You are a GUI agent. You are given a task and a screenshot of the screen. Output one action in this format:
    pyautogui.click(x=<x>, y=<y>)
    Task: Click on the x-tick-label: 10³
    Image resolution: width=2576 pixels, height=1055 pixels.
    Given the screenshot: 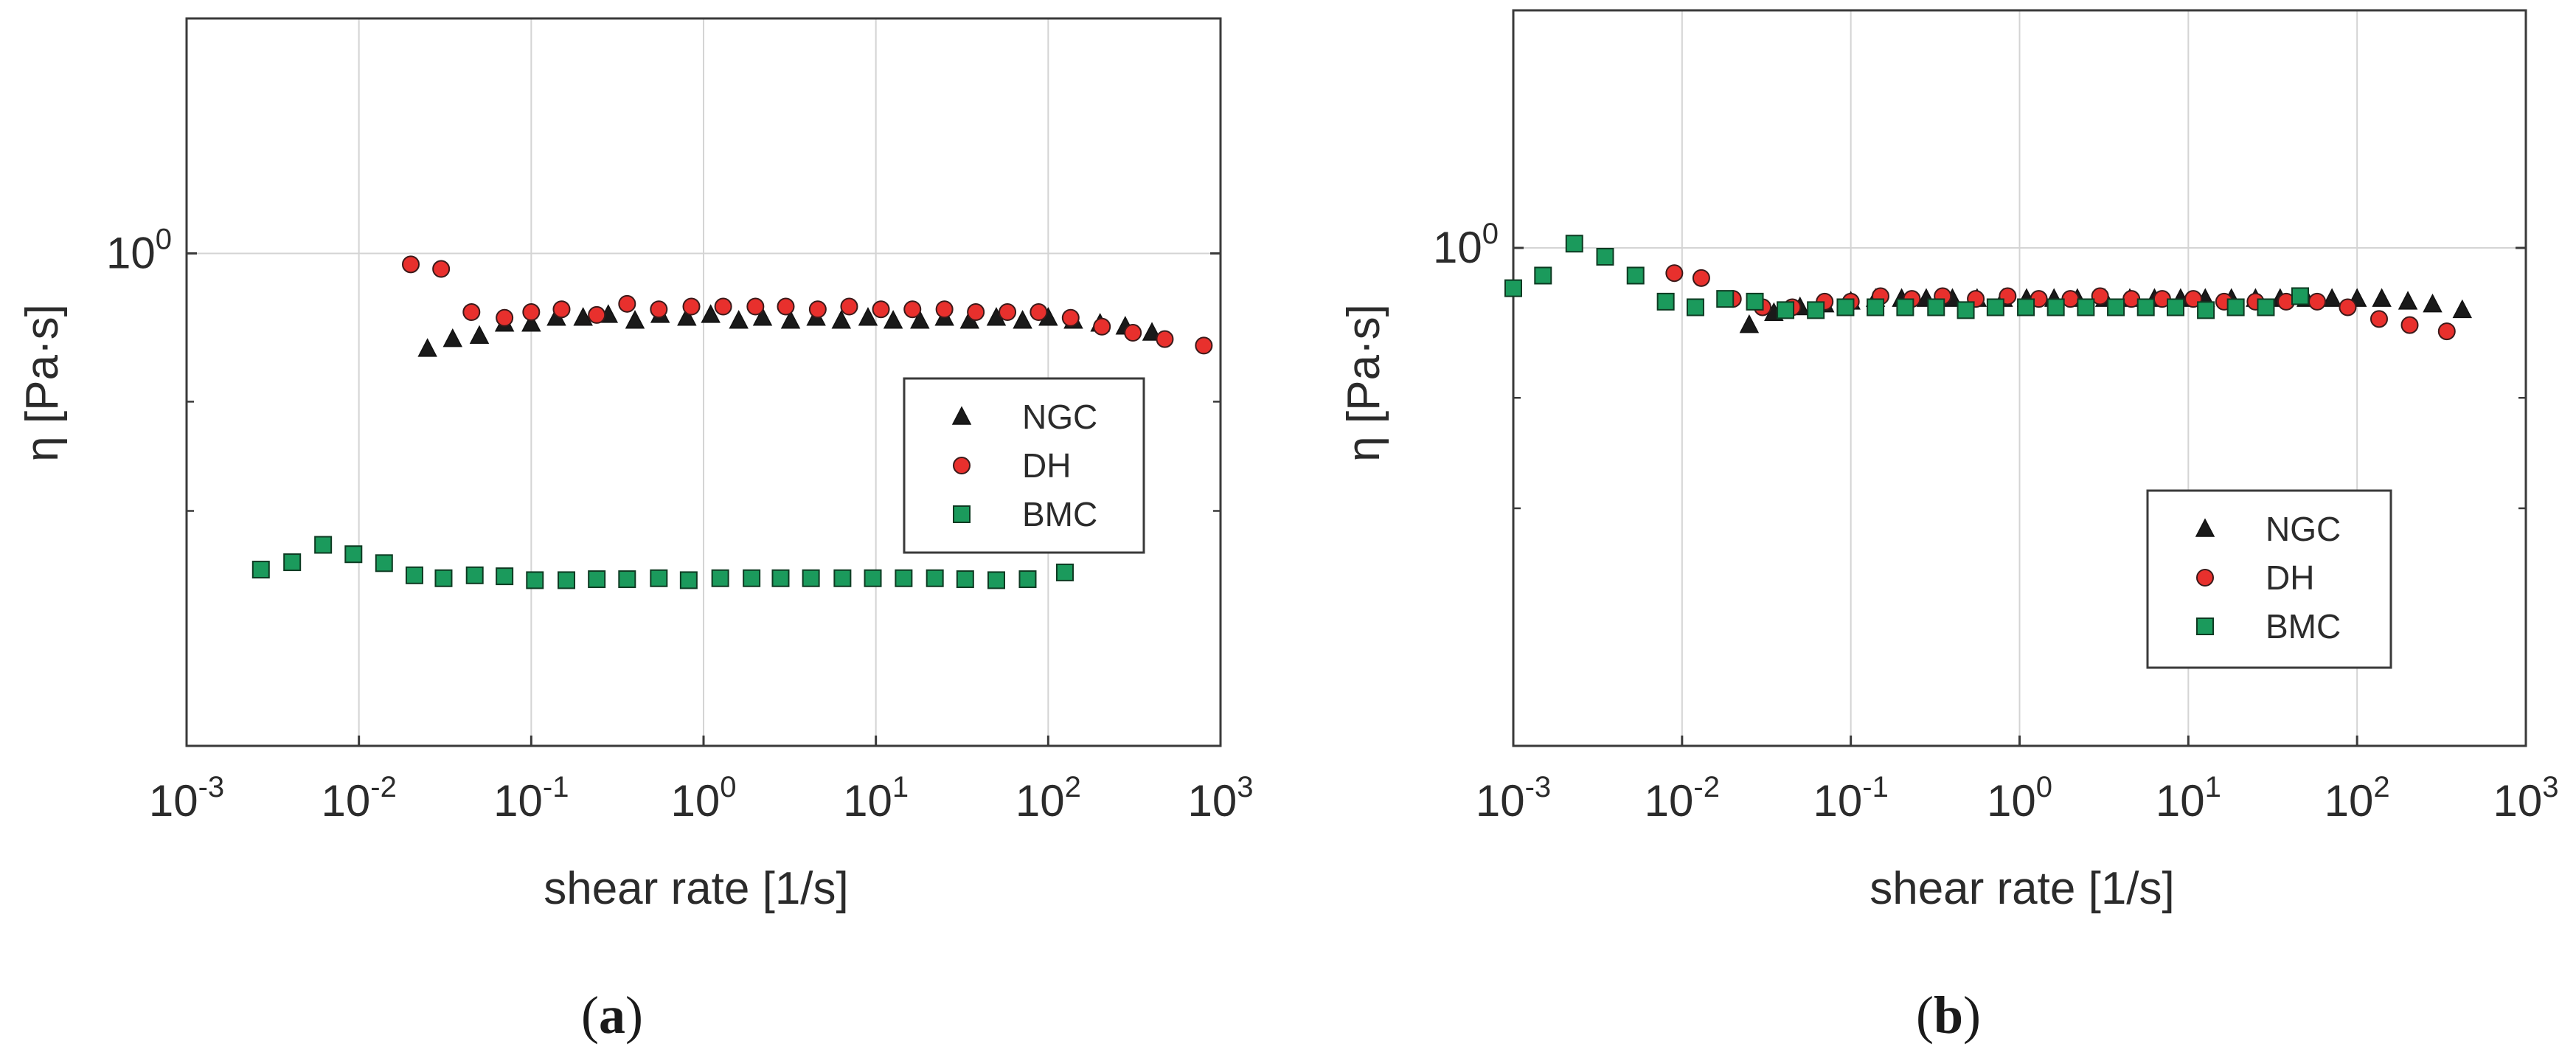 What is the action you would take?
    pyautogui.click(x=2526, y=799)
    